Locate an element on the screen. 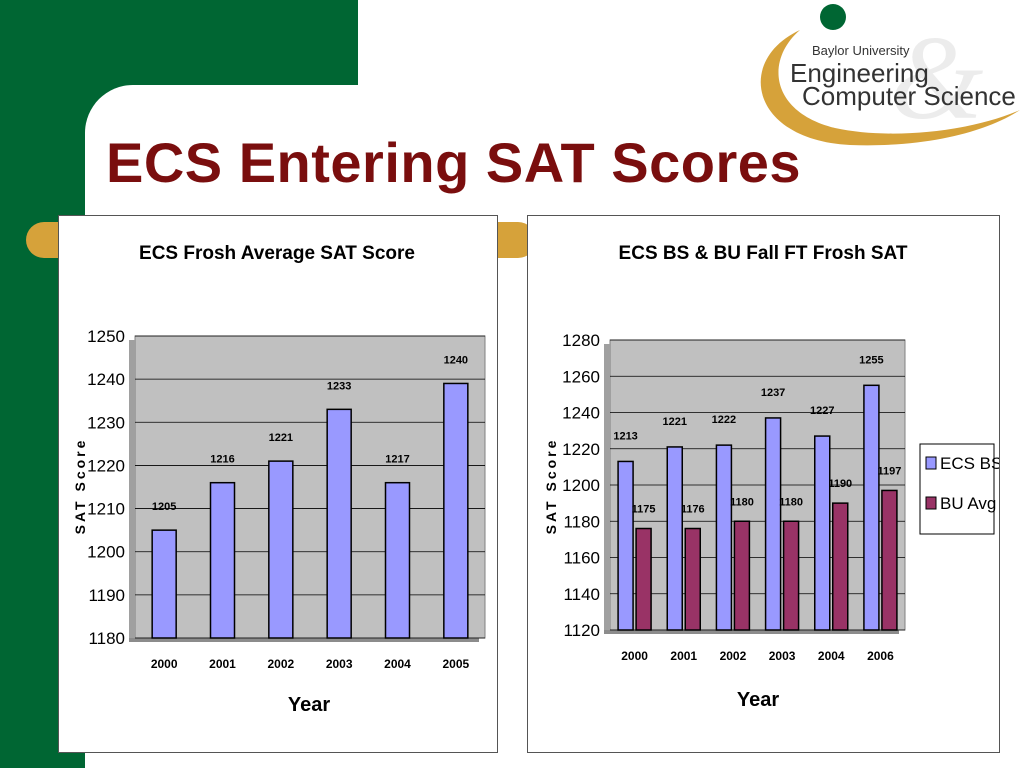  data-label: 1213 is located at coordinates (625, 436).